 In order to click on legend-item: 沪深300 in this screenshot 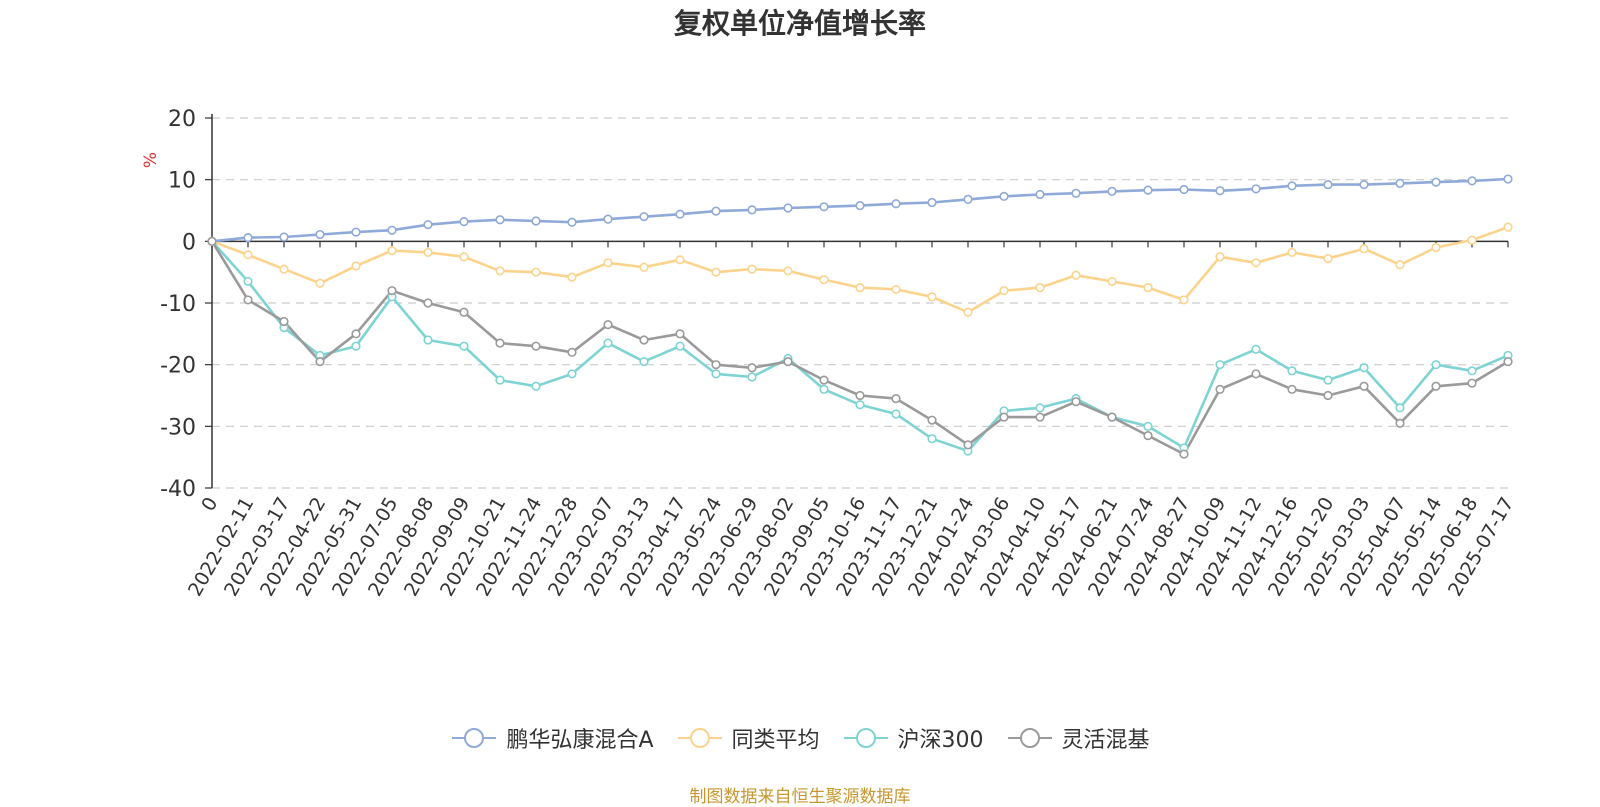, I will do `click(913, 738)`.